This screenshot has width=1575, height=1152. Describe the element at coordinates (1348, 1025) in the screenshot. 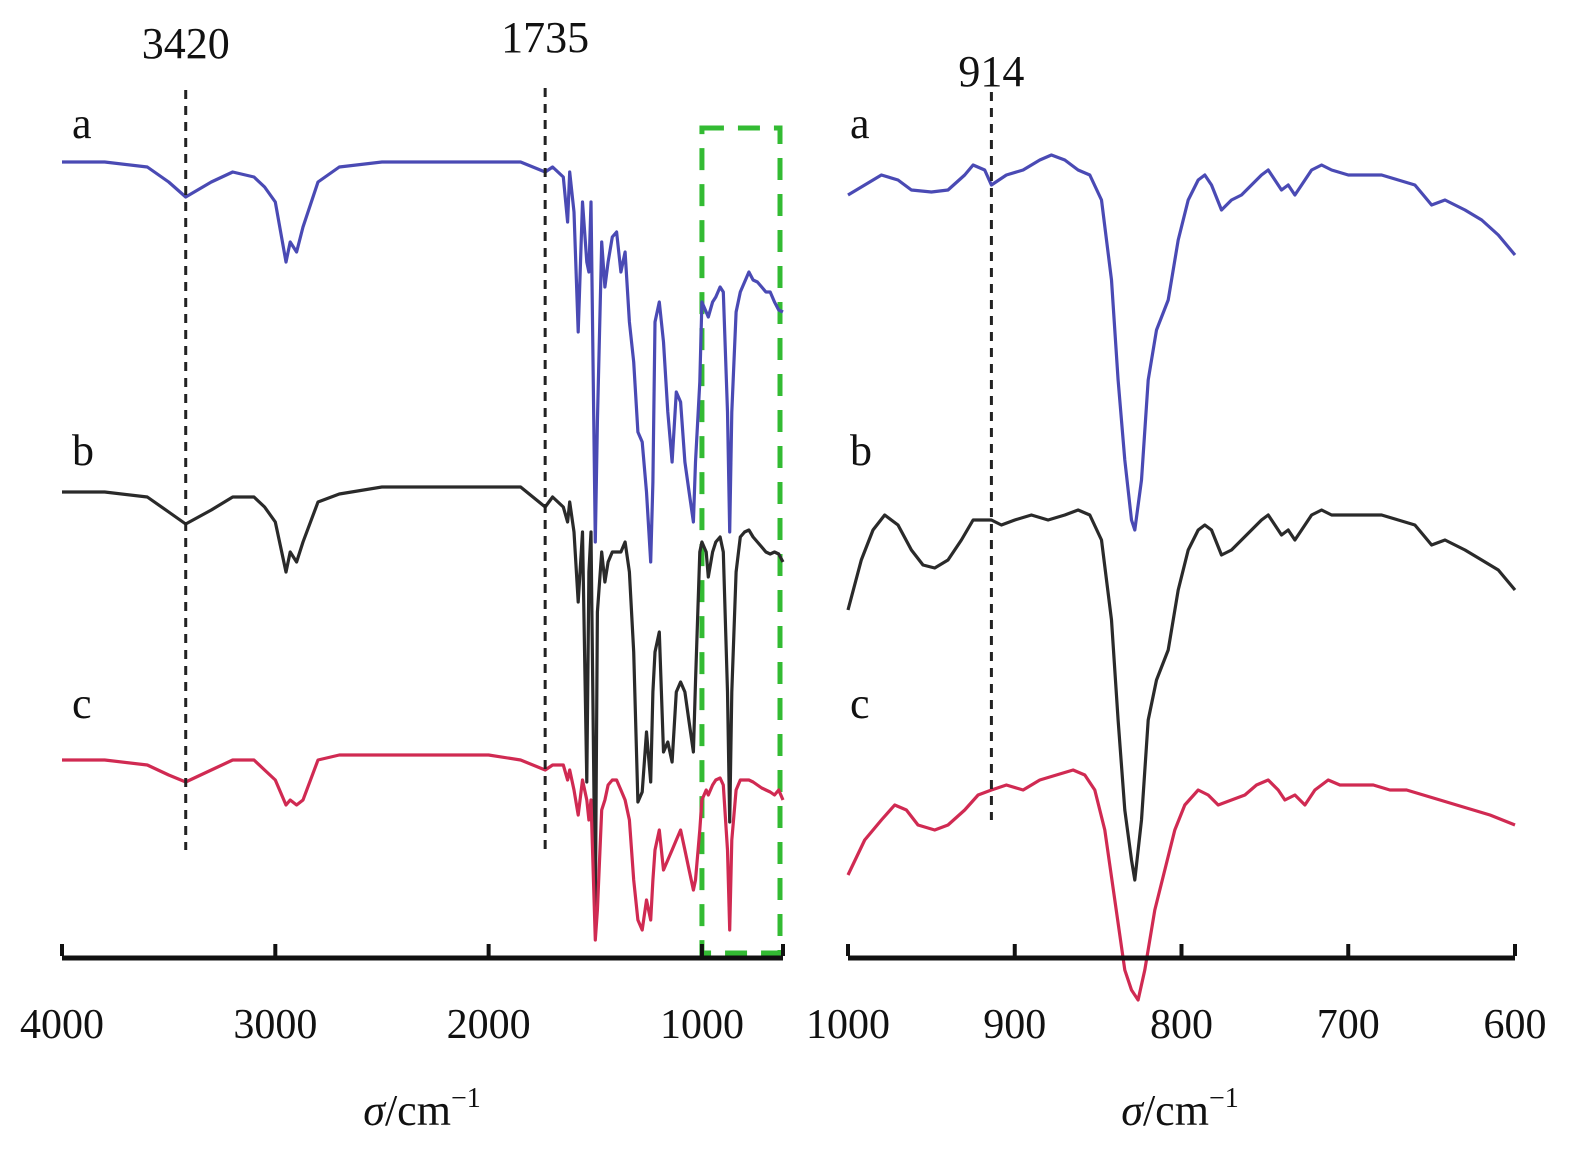

I see `x-tick-label-700: 700` at that location.